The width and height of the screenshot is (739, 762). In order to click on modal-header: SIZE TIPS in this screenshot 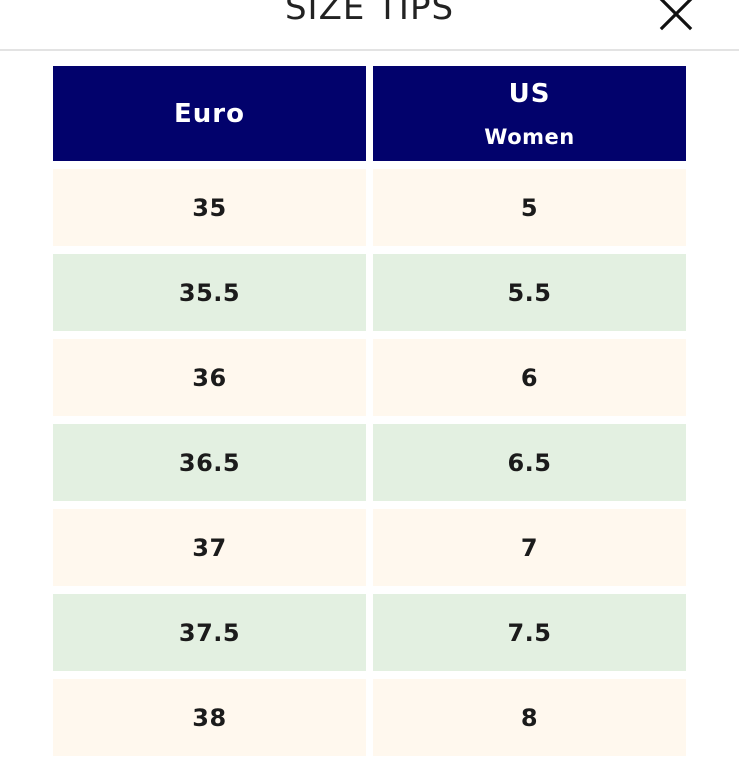, I will do `click(369, 25)`.